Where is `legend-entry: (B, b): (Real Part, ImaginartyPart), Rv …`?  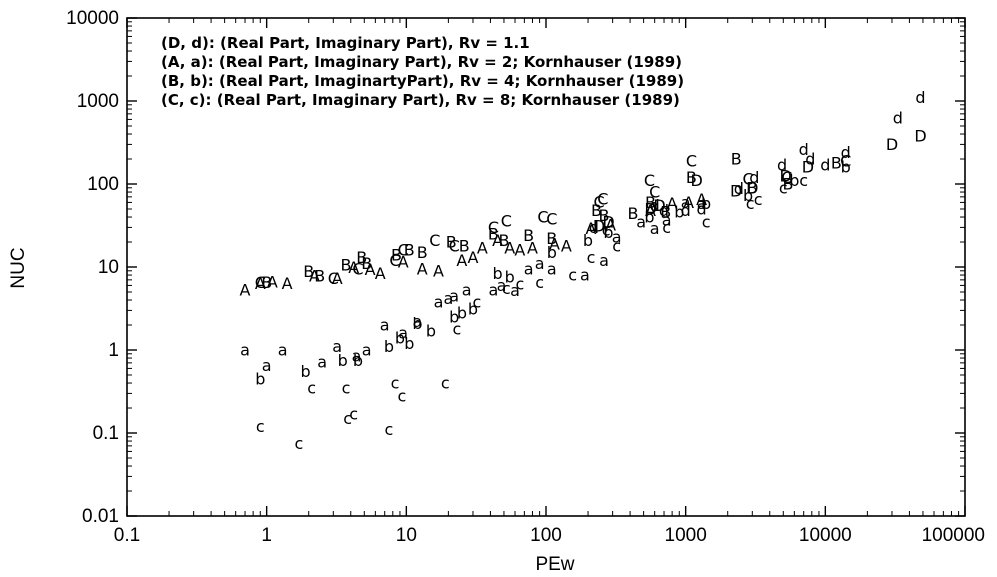
legend-entry: (B, b): (Real Part, ImaginartyPart), Rv … is located at coordinates (422, 81).